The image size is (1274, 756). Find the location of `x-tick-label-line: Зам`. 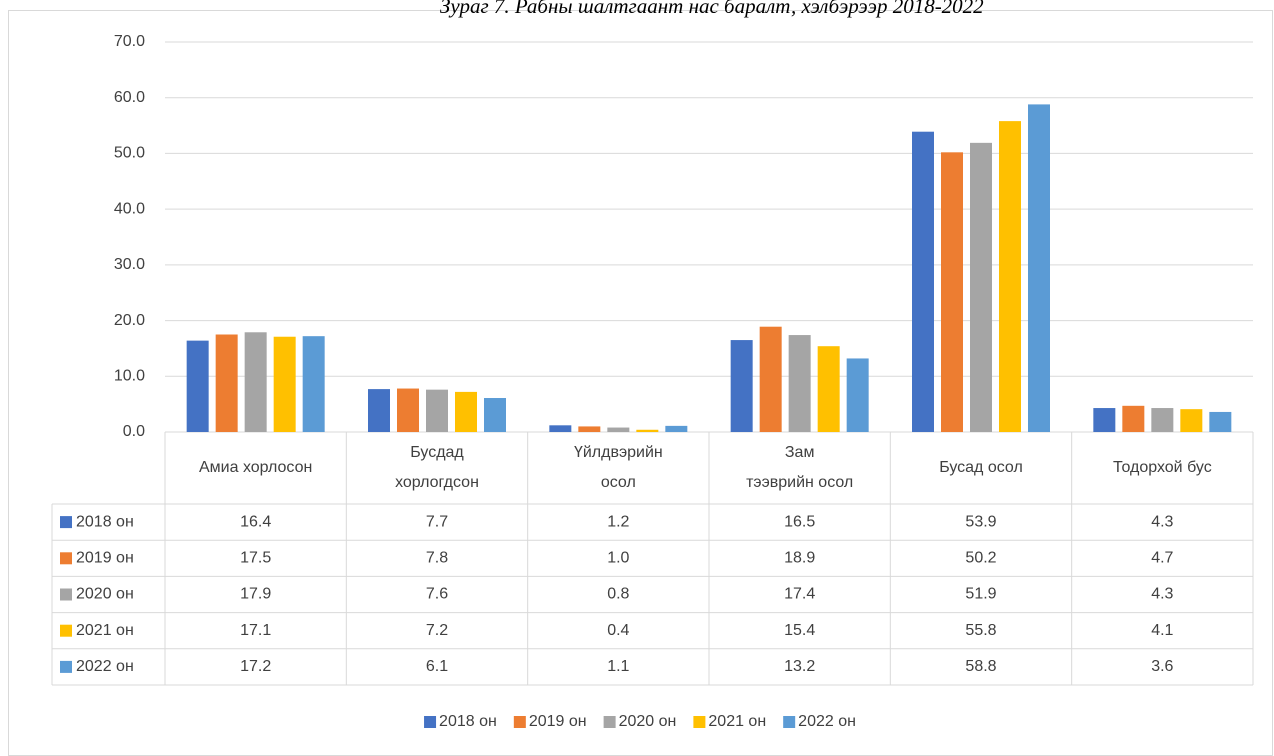

x-tick-label-line: Зам is located at coordinates (800, 452).